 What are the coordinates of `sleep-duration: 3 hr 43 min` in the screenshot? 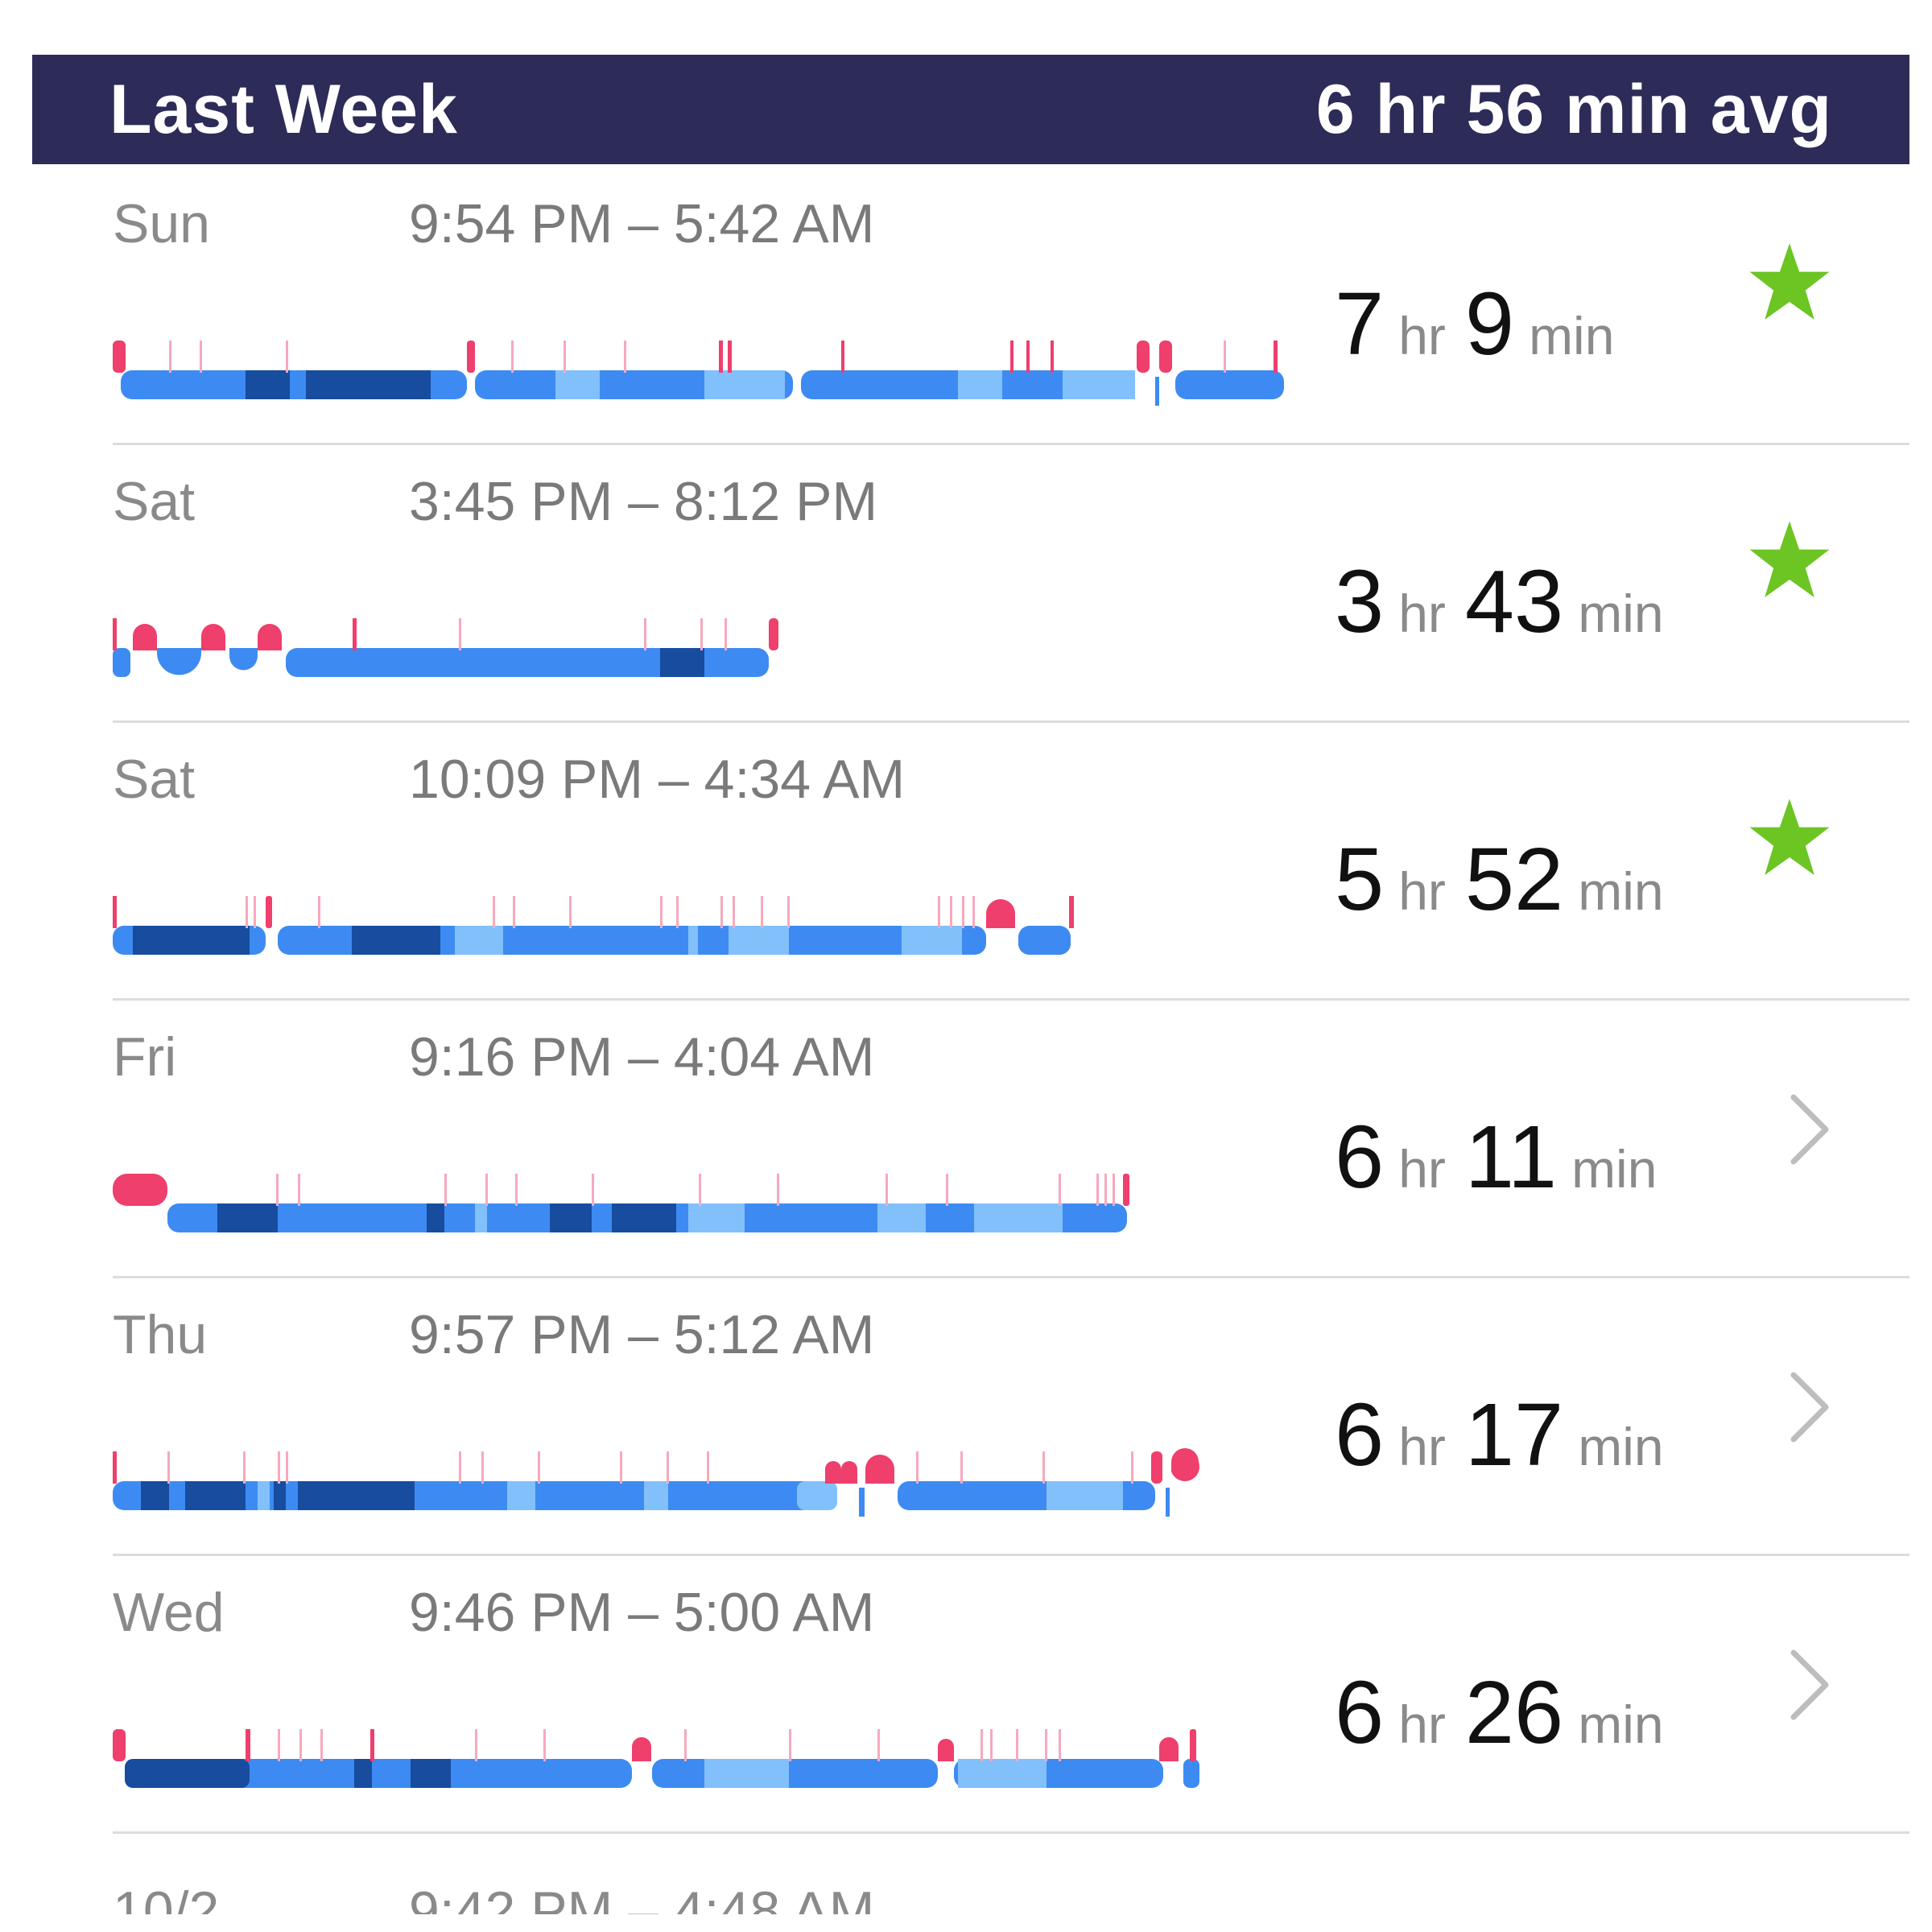 It's located at (1509, 602).